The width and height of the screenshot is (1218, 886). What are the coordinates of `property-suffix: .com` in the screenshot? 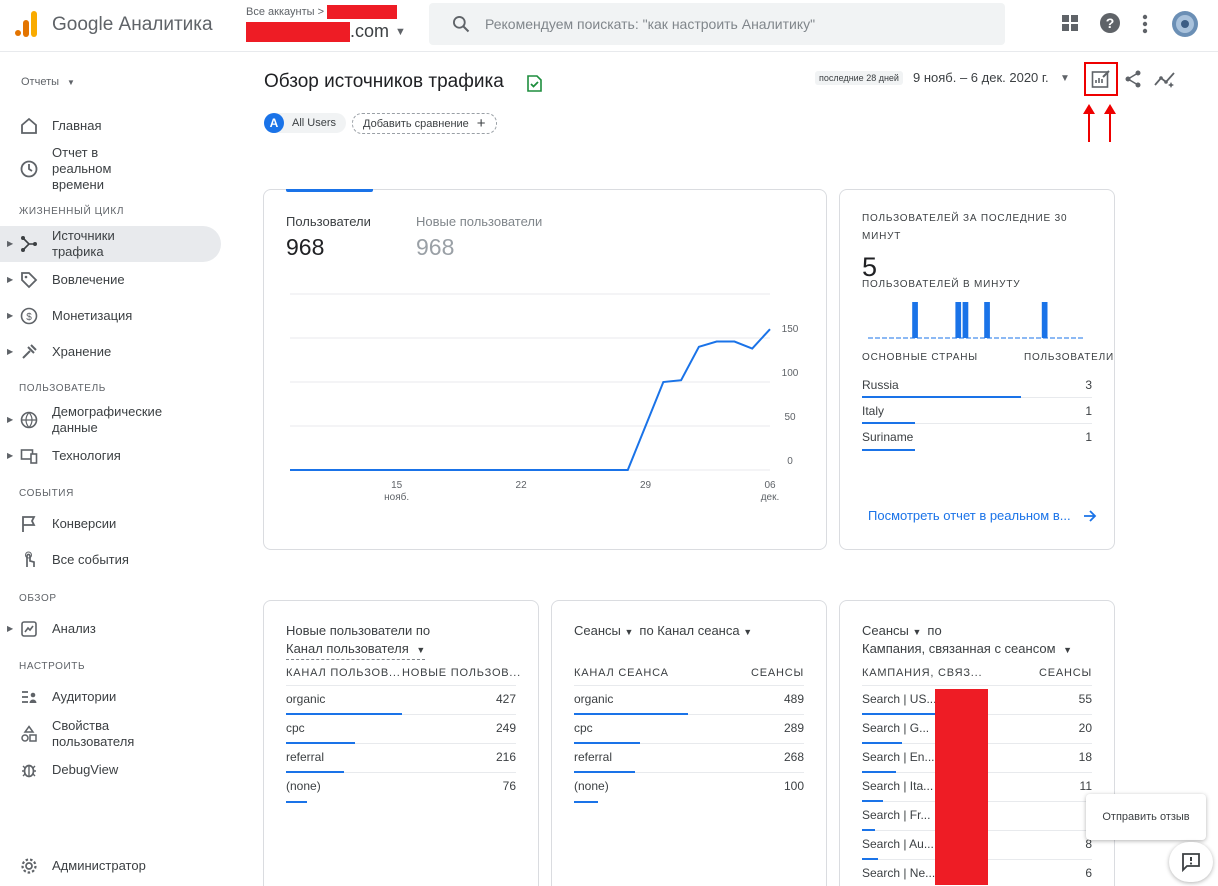 It's located at (370, 31).